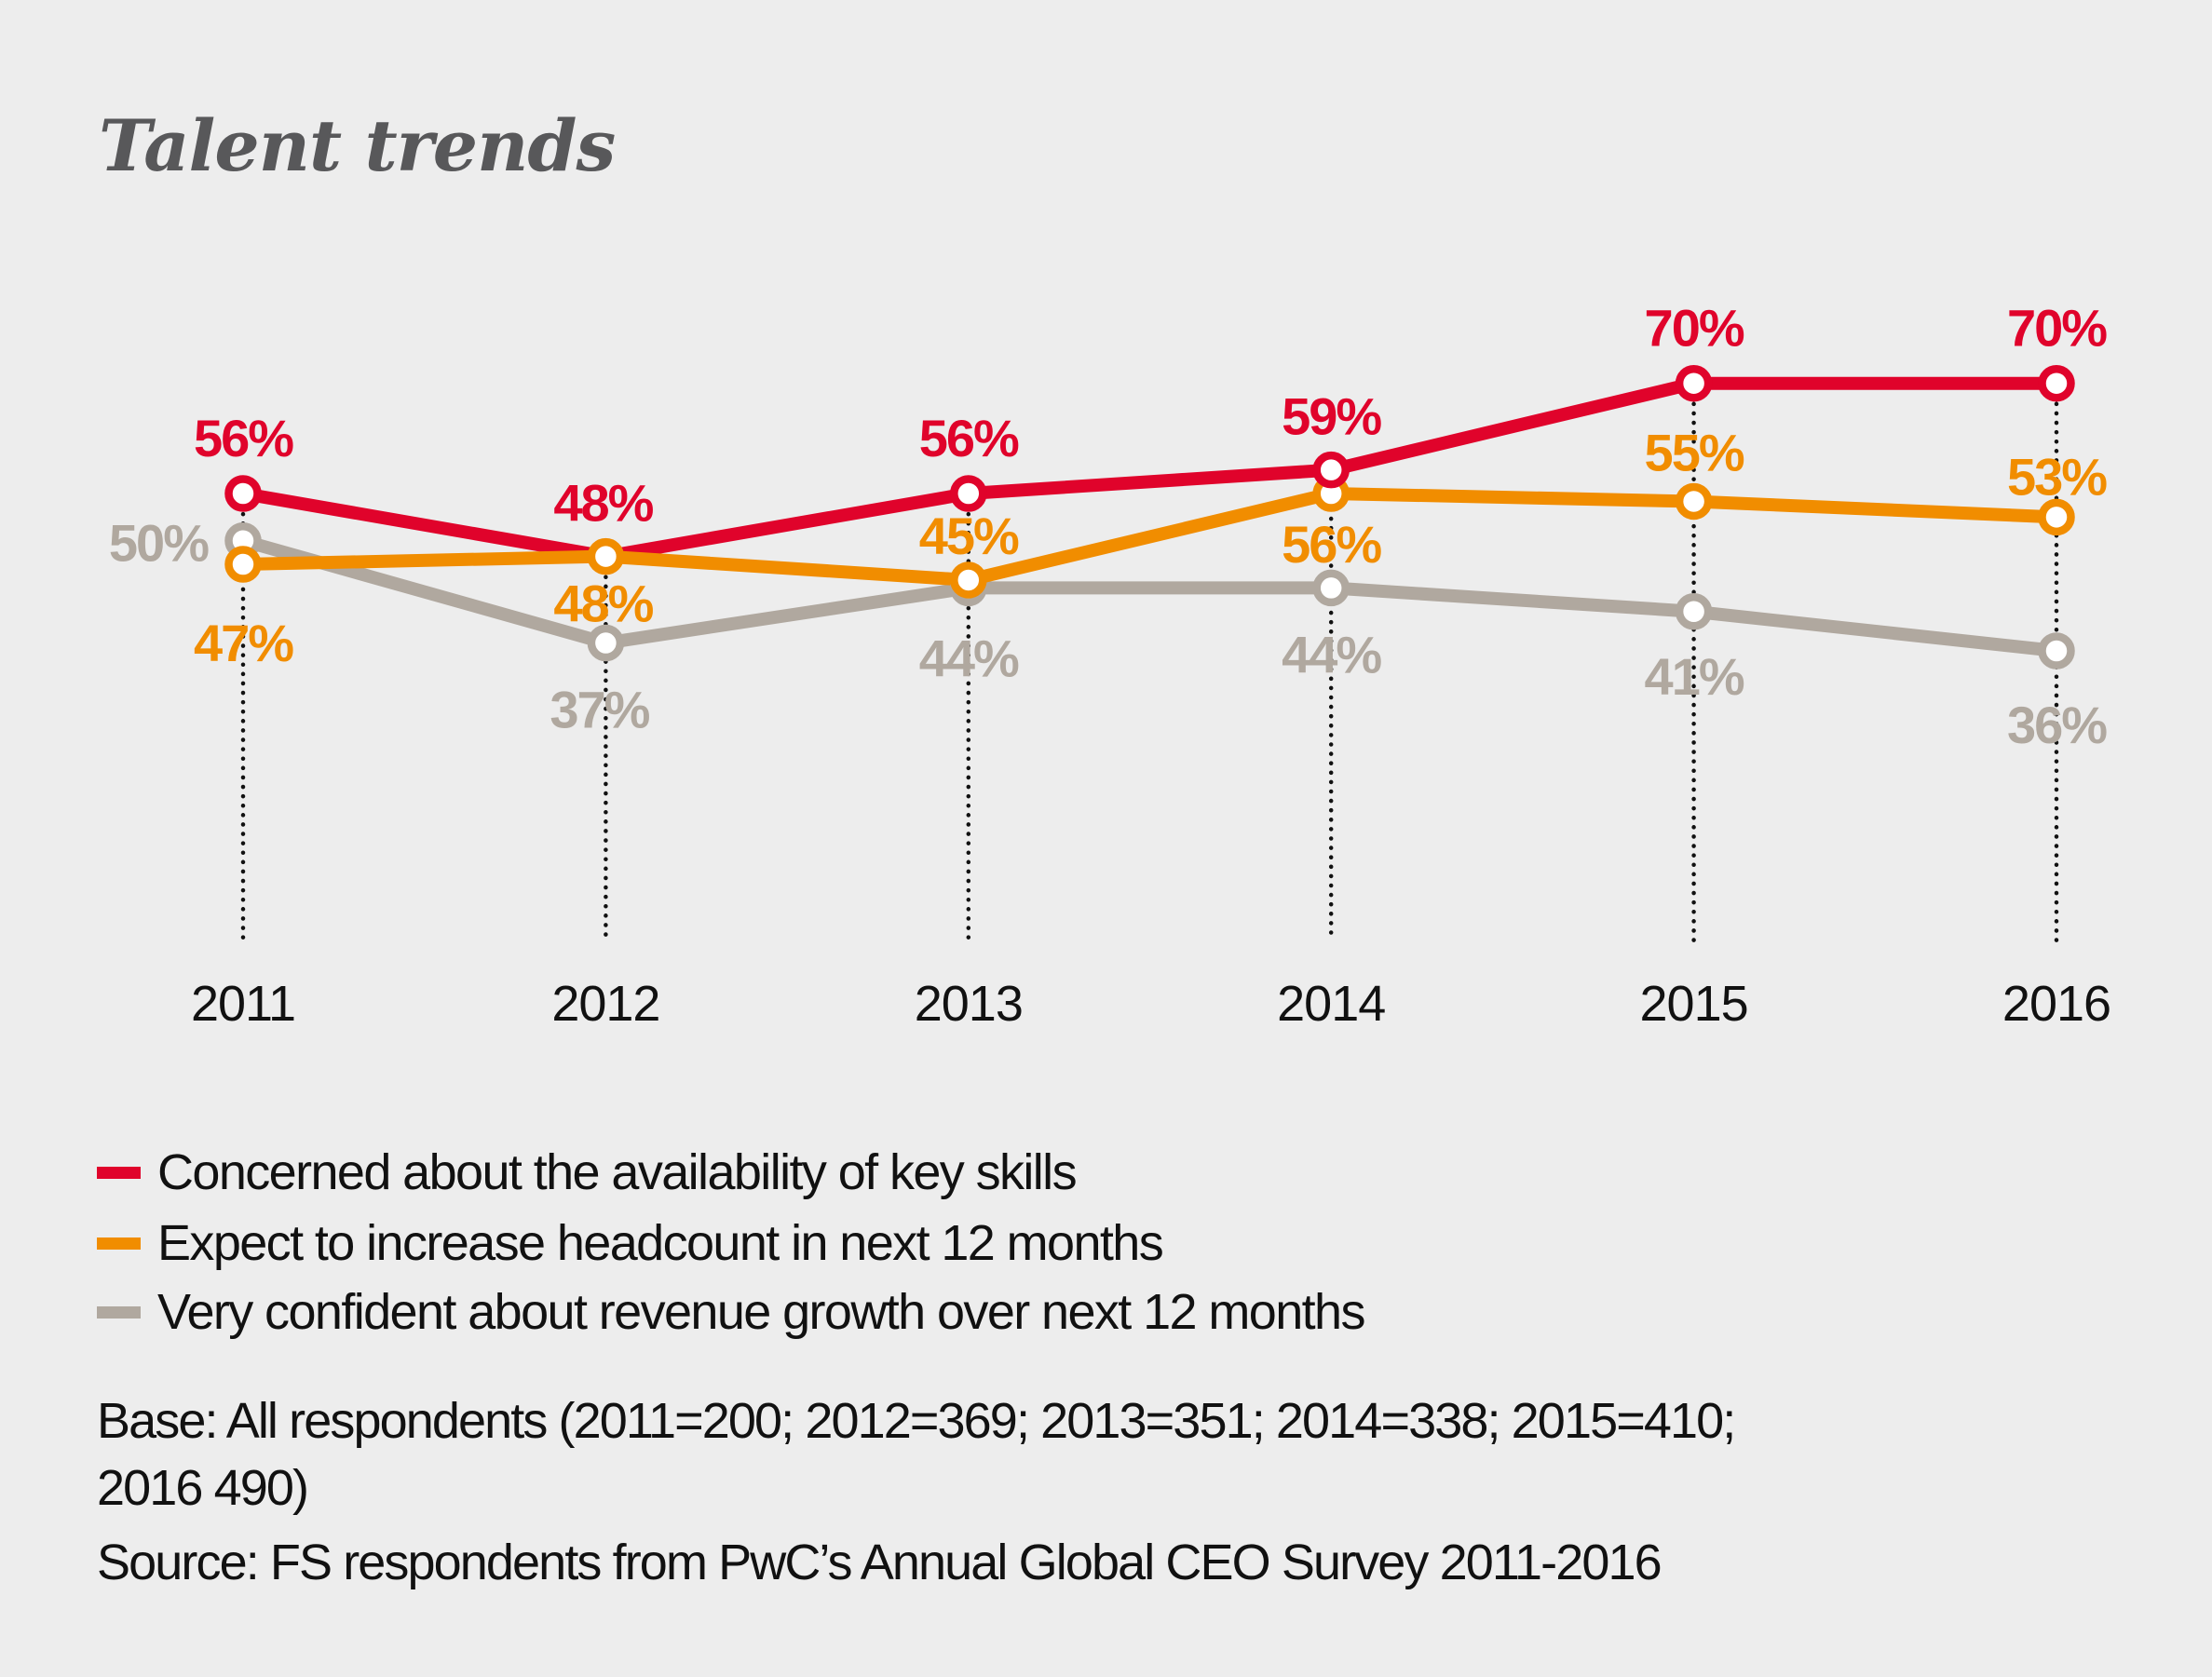  Describe the element at coordinates (119, 1312) in the screenshot. I see `legend-swatch-gray` at that location.